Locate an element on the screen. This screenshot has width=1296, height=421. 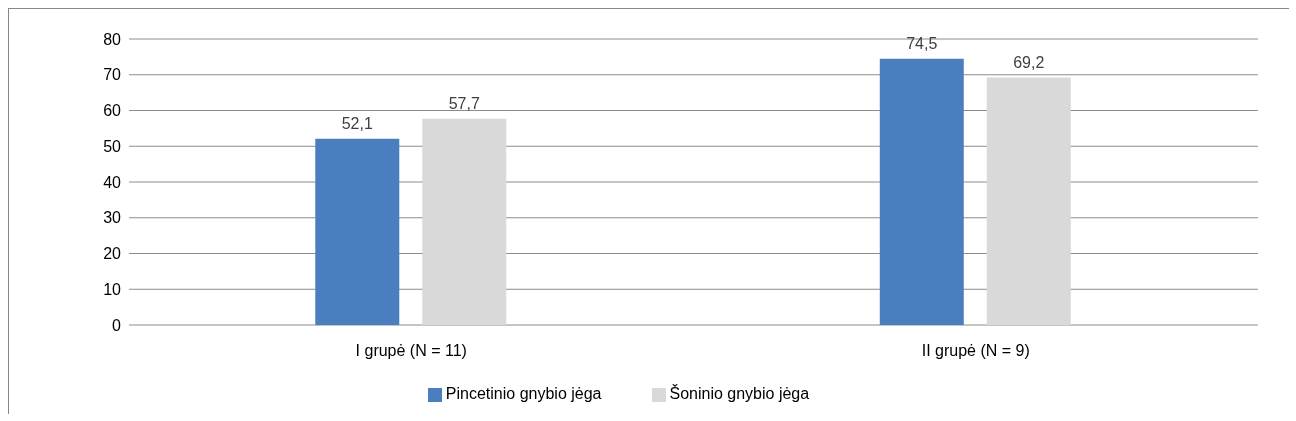
y-tick-label: 60 is located at coordinates (112, 111).